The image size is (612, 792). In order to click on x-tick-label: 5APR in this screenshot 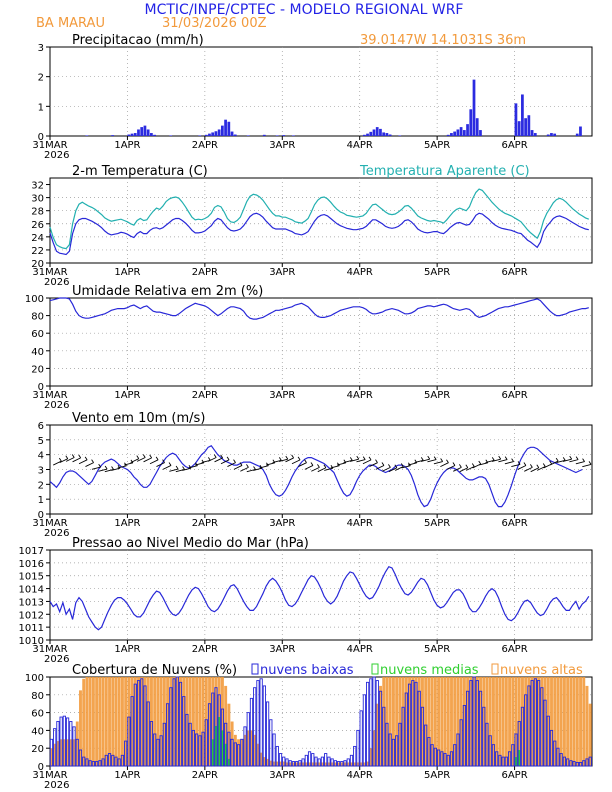, I will do `click(437, 145)`.